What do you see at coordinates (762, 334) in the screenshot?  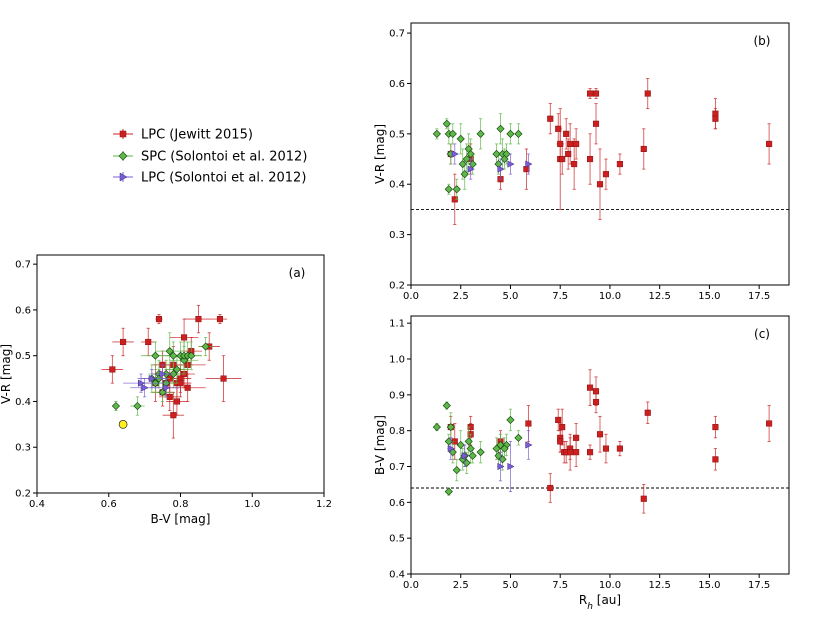 I see `panel-label: (c)` at bounding box center [762, 334].